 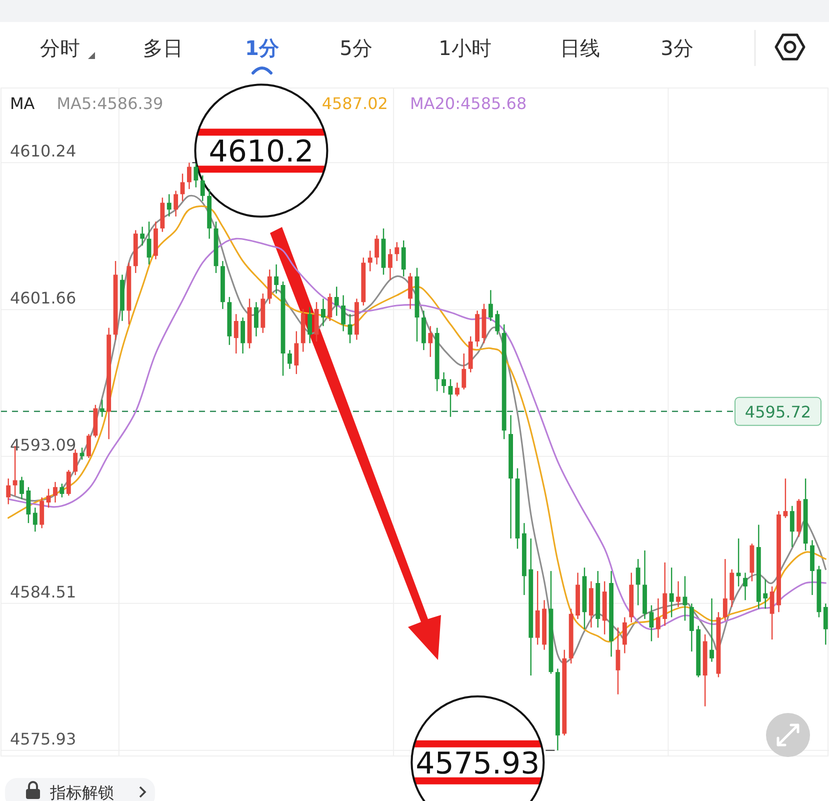 What do you see at coordinates (43, 298) in the screenshot?
I see `y-tick-label: 4601.66` at bounding box center [43, 298].